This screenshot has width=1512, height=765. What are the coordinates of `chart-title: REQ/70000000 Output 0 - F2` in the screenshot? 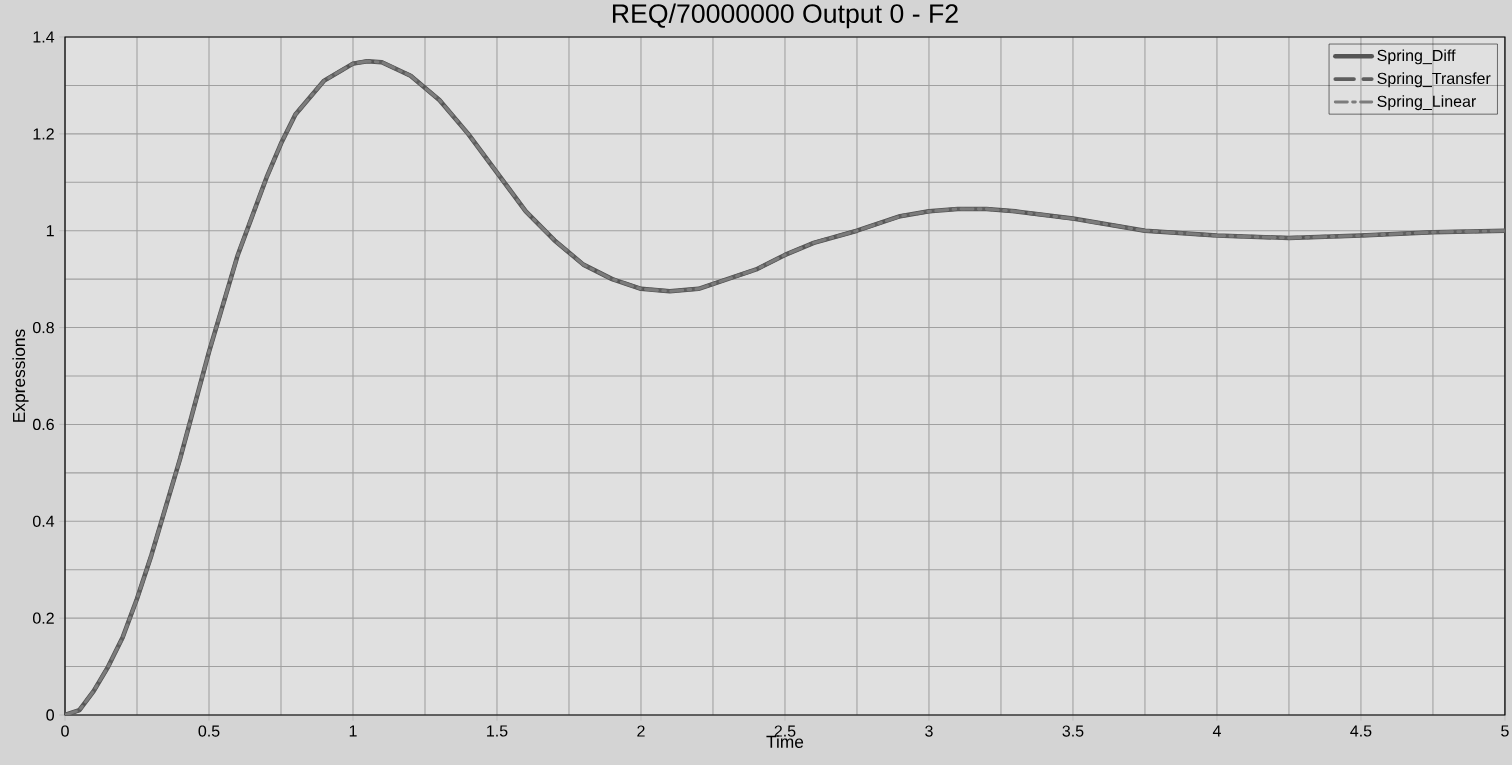 It's located at (785, 16).